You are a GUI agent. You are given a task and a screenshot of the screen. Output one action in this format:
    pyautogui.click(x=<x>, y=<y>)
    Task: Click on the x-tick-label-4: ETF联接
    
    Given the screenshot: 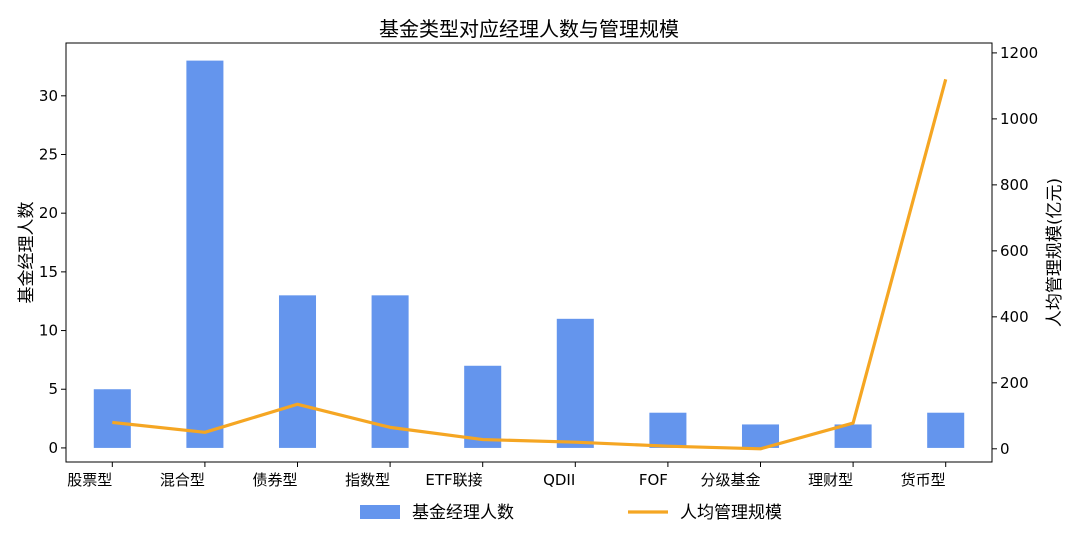 What is the action you would take?
    pyautogui.click(x=453, y=480)
    